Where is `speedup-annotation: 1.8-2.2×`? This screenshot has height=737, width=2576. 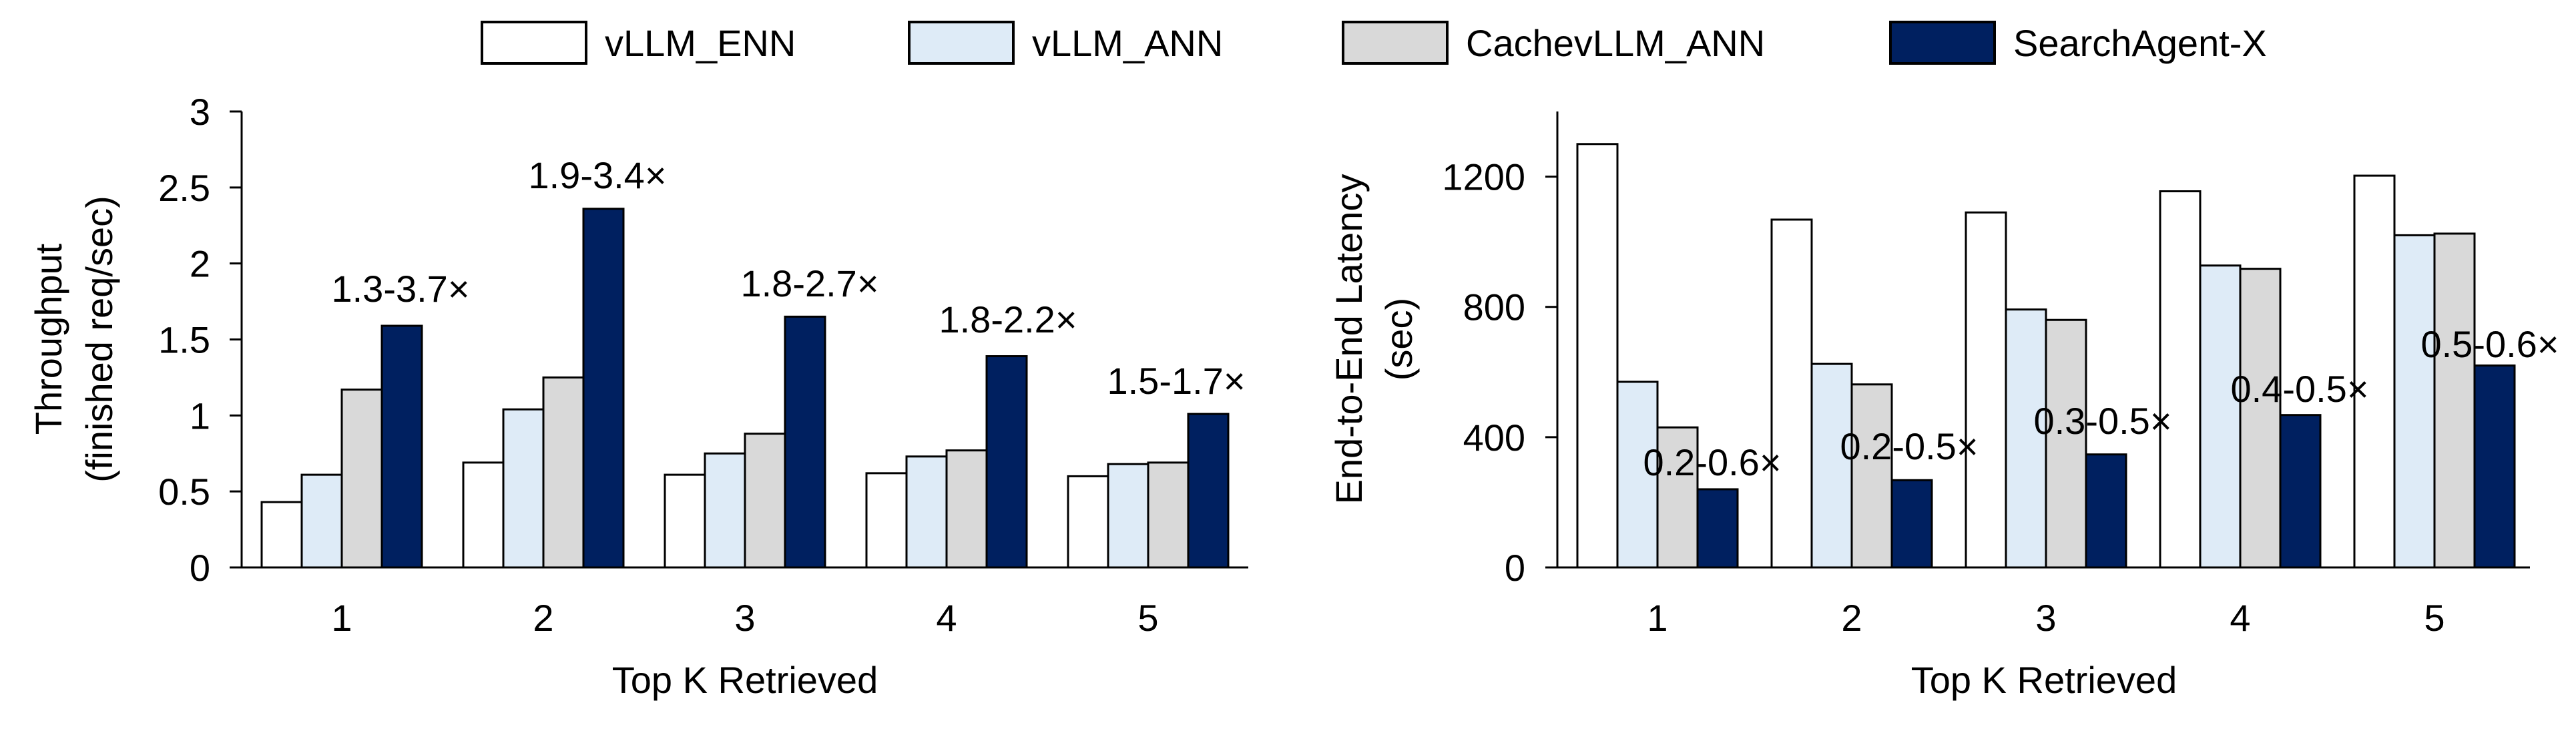
speedup-annotation: 1.8-2.2× is located at coordinates (1008, 319).